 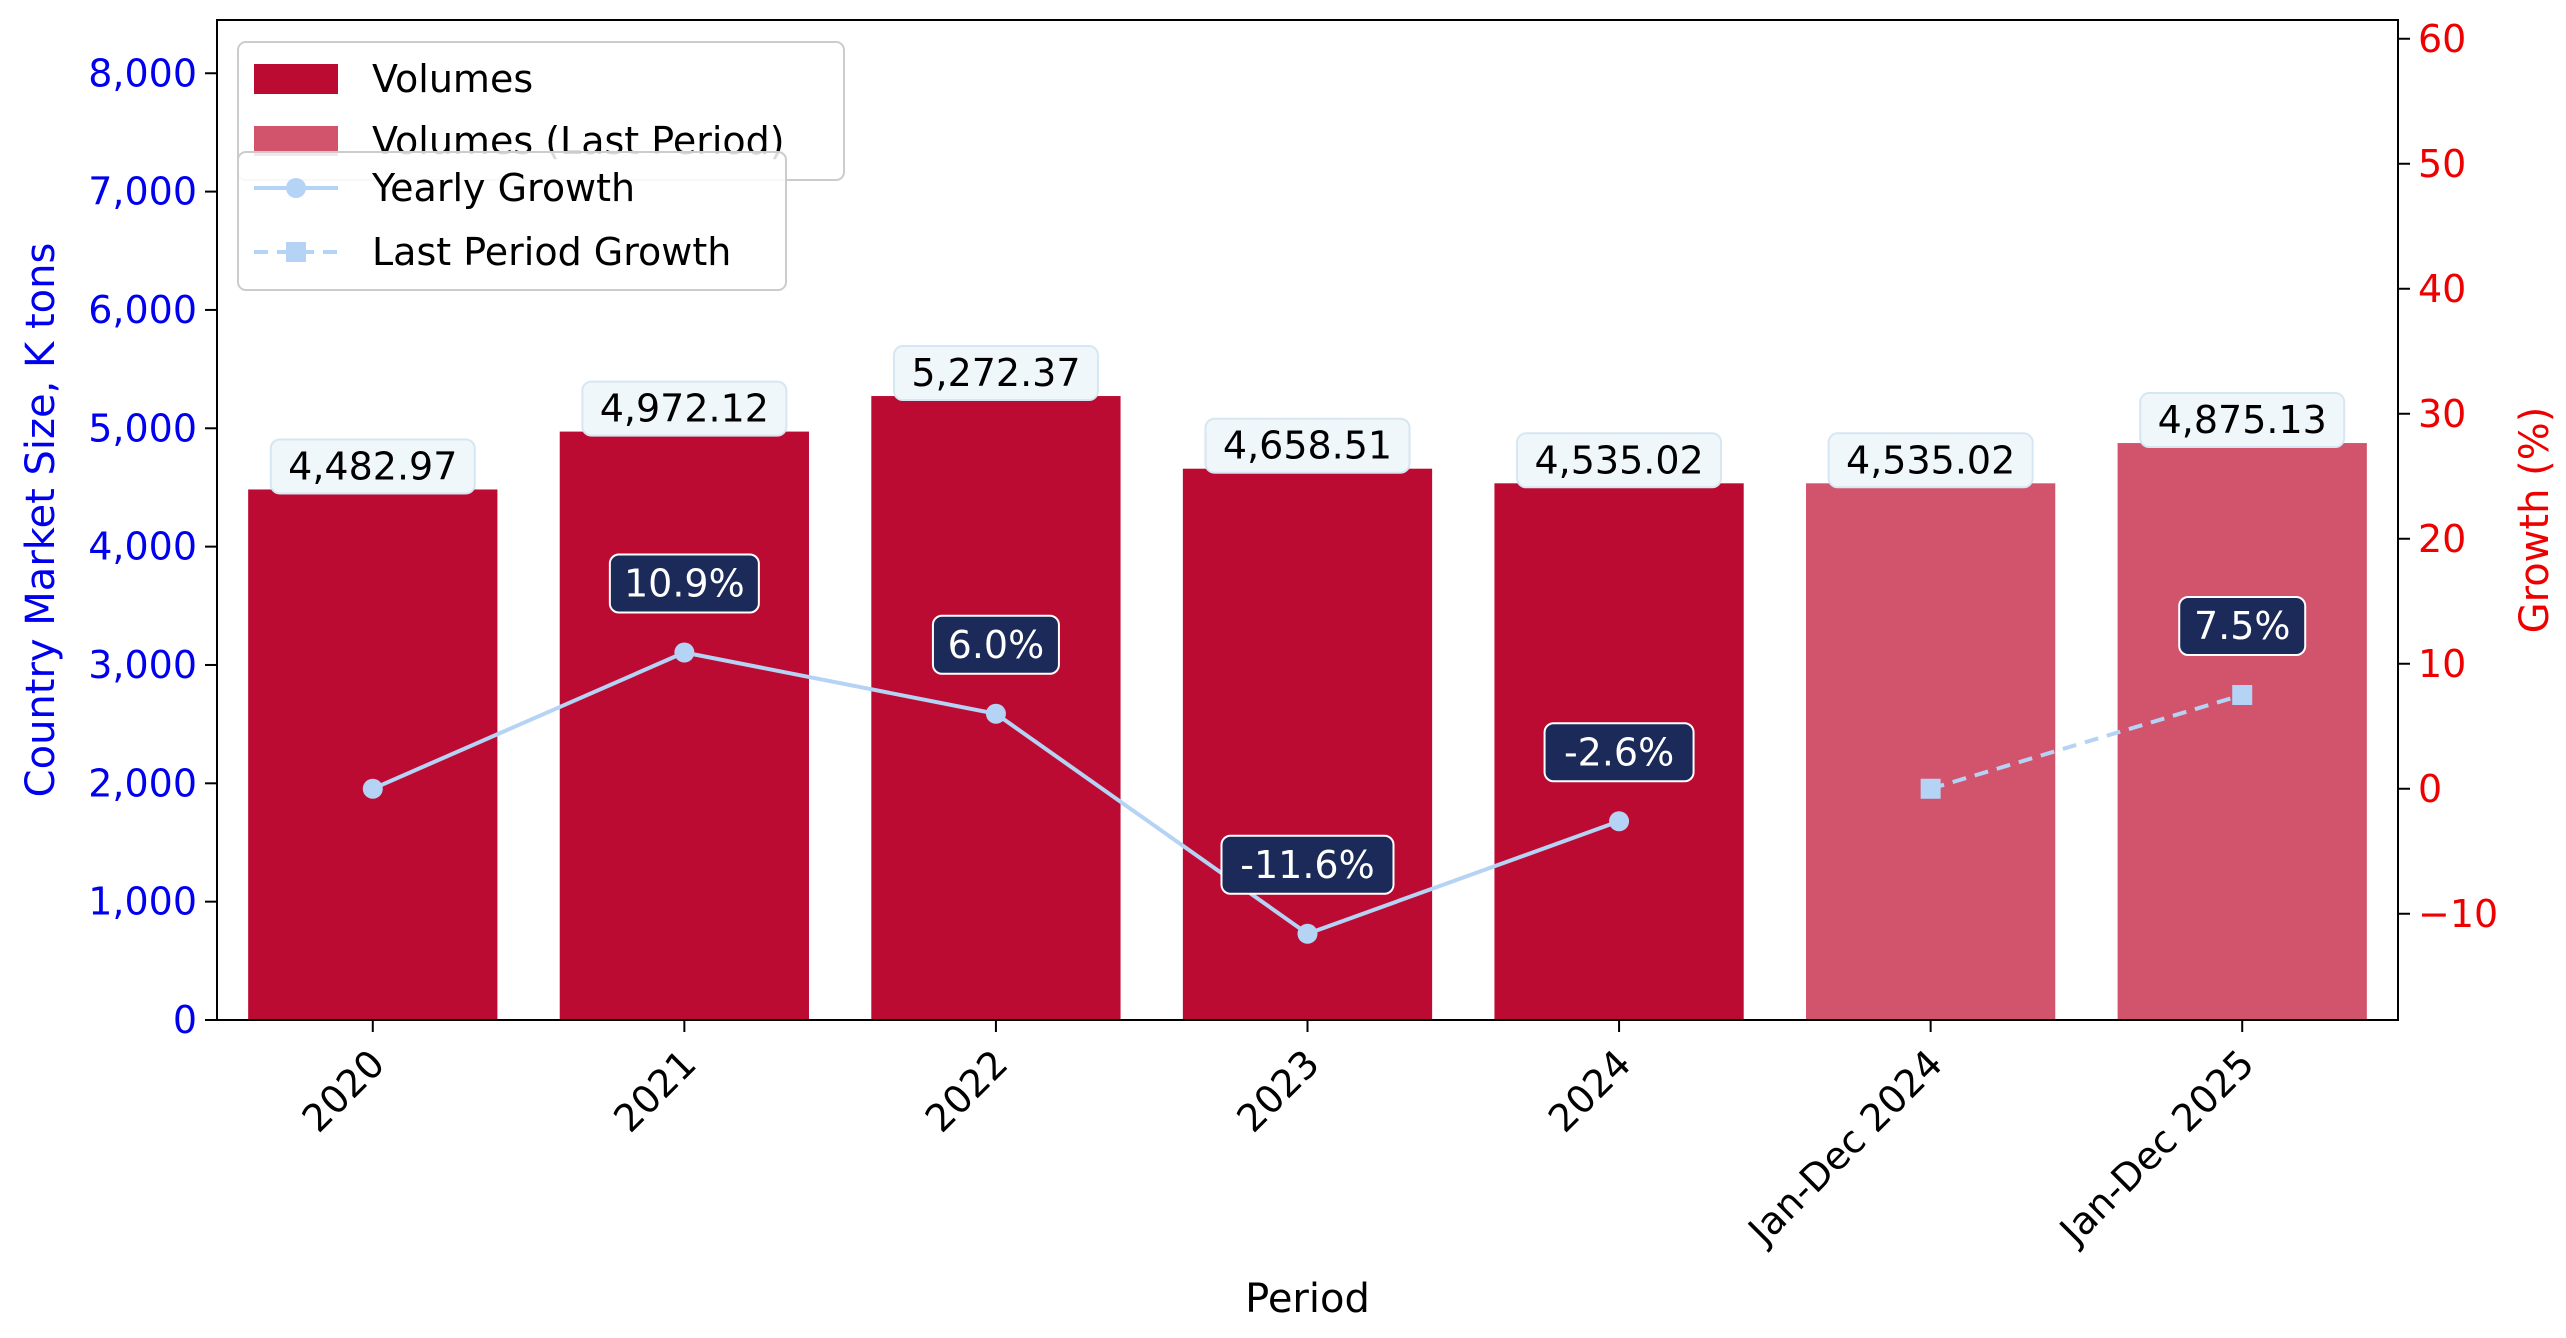 I want to click on right-tick-label-5: 40, so click(x=2442, y=289).